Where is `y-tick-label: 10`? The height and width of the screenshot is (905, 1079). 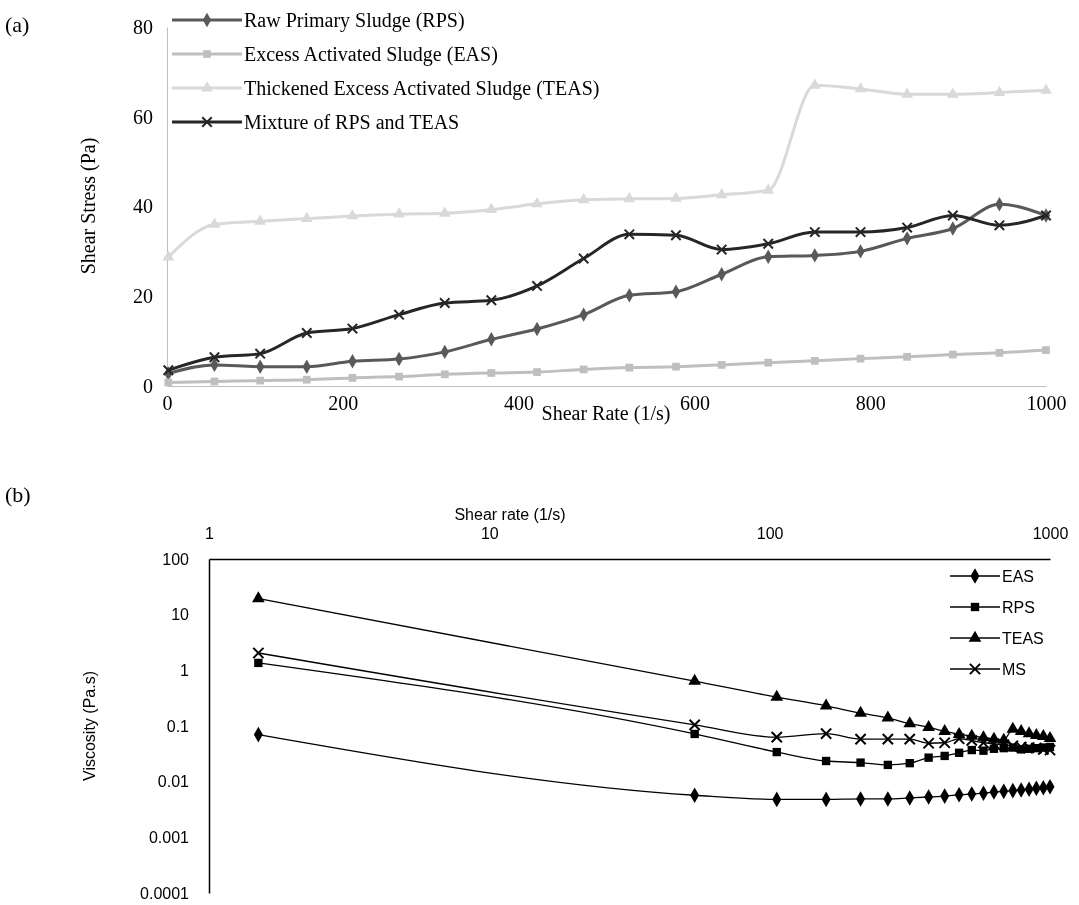 y-tick-label: 10 is located at coordinates (180, 615).